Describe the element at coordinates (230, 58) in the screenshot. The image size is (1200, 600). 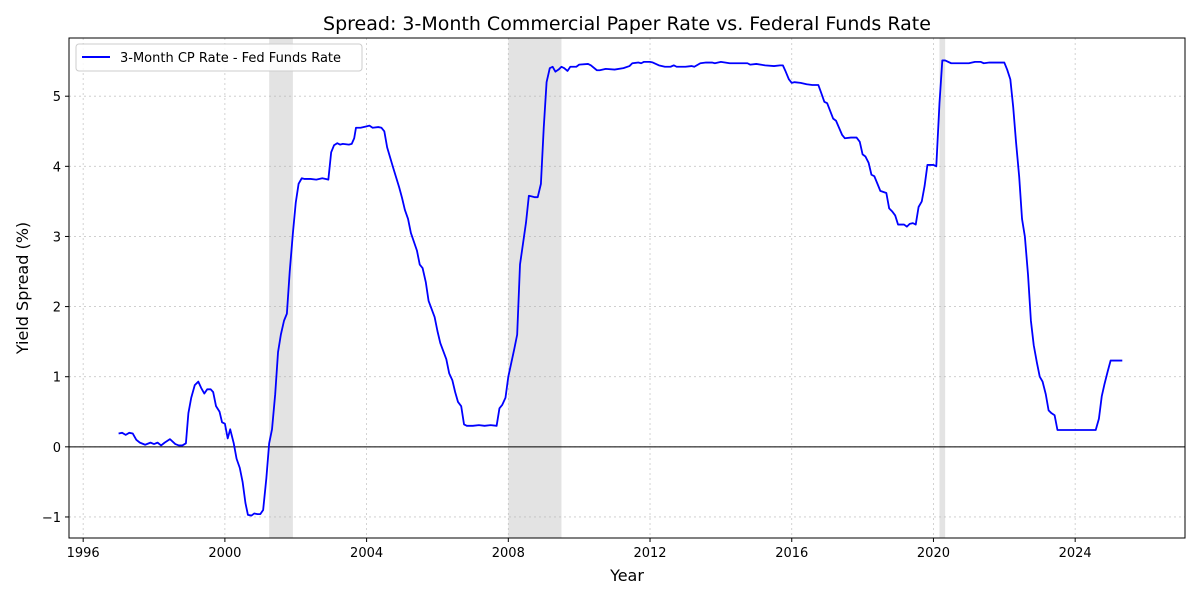
I see `legend-label: 3-Month CP Rate - Fed Funds Rate` at that location.